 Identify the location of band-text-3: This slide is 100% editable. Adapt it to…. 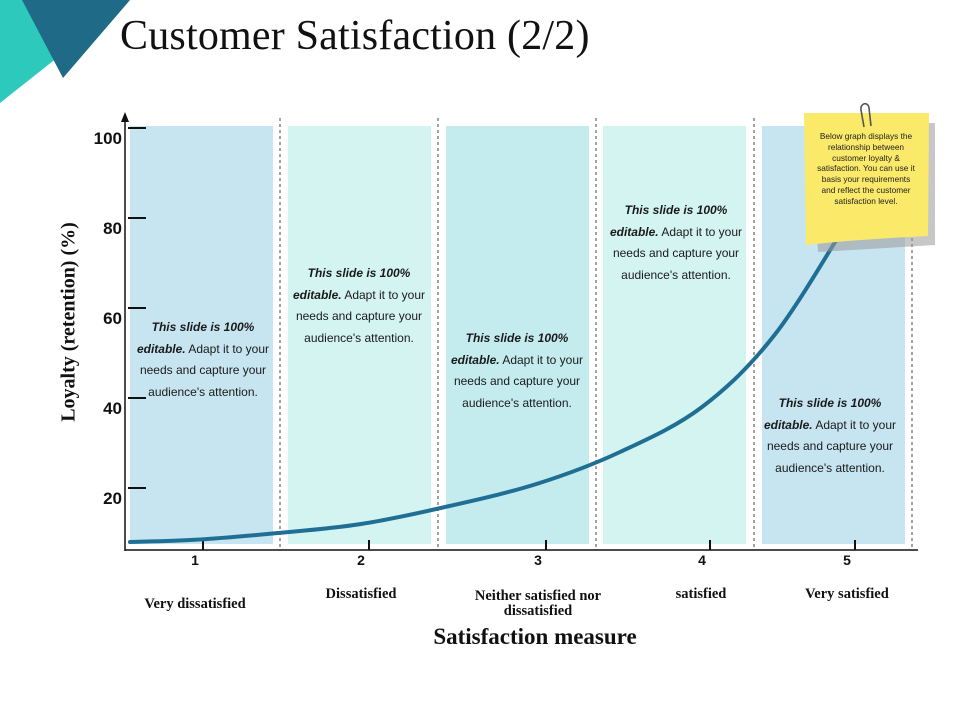
(517, 370).